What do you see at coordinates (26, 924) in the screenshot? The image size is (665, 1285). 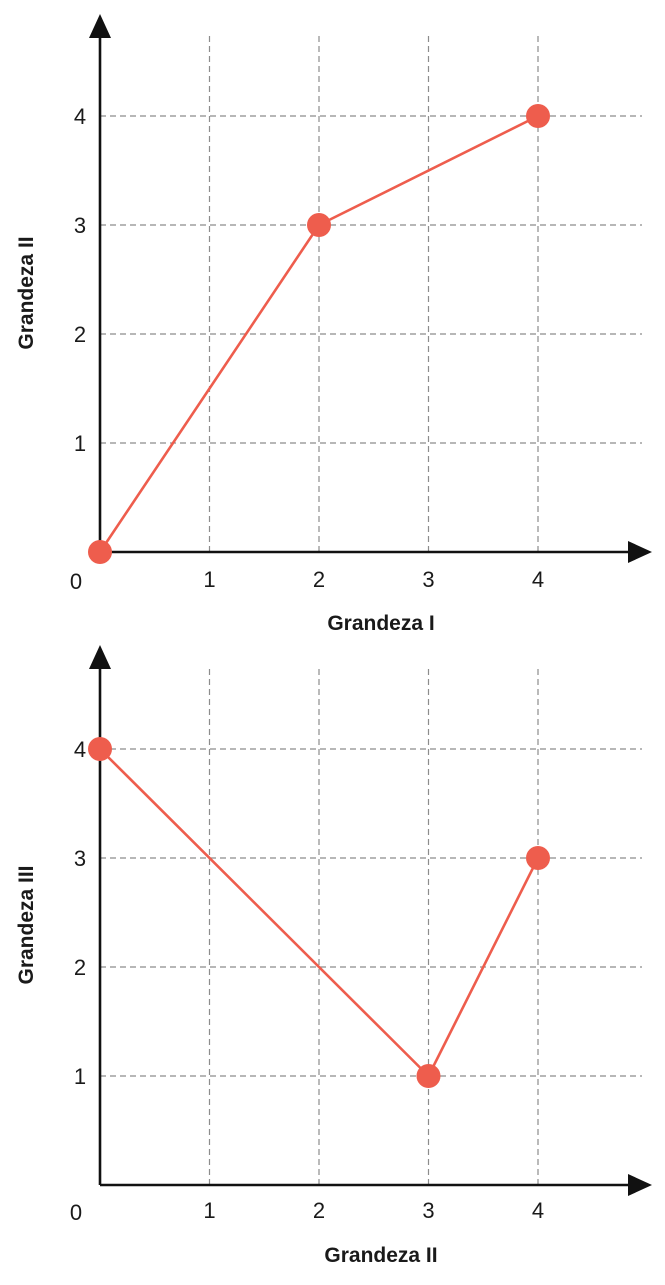 I see `y-axis-title: Grandeza III` at bounding box center [26, 924].